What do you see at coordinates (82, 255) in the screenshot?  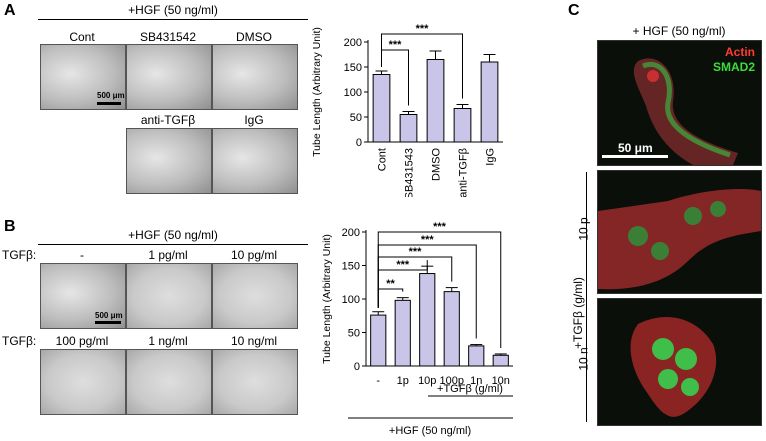 I see `image-label-zero: -` at bounding box center [82, 255].